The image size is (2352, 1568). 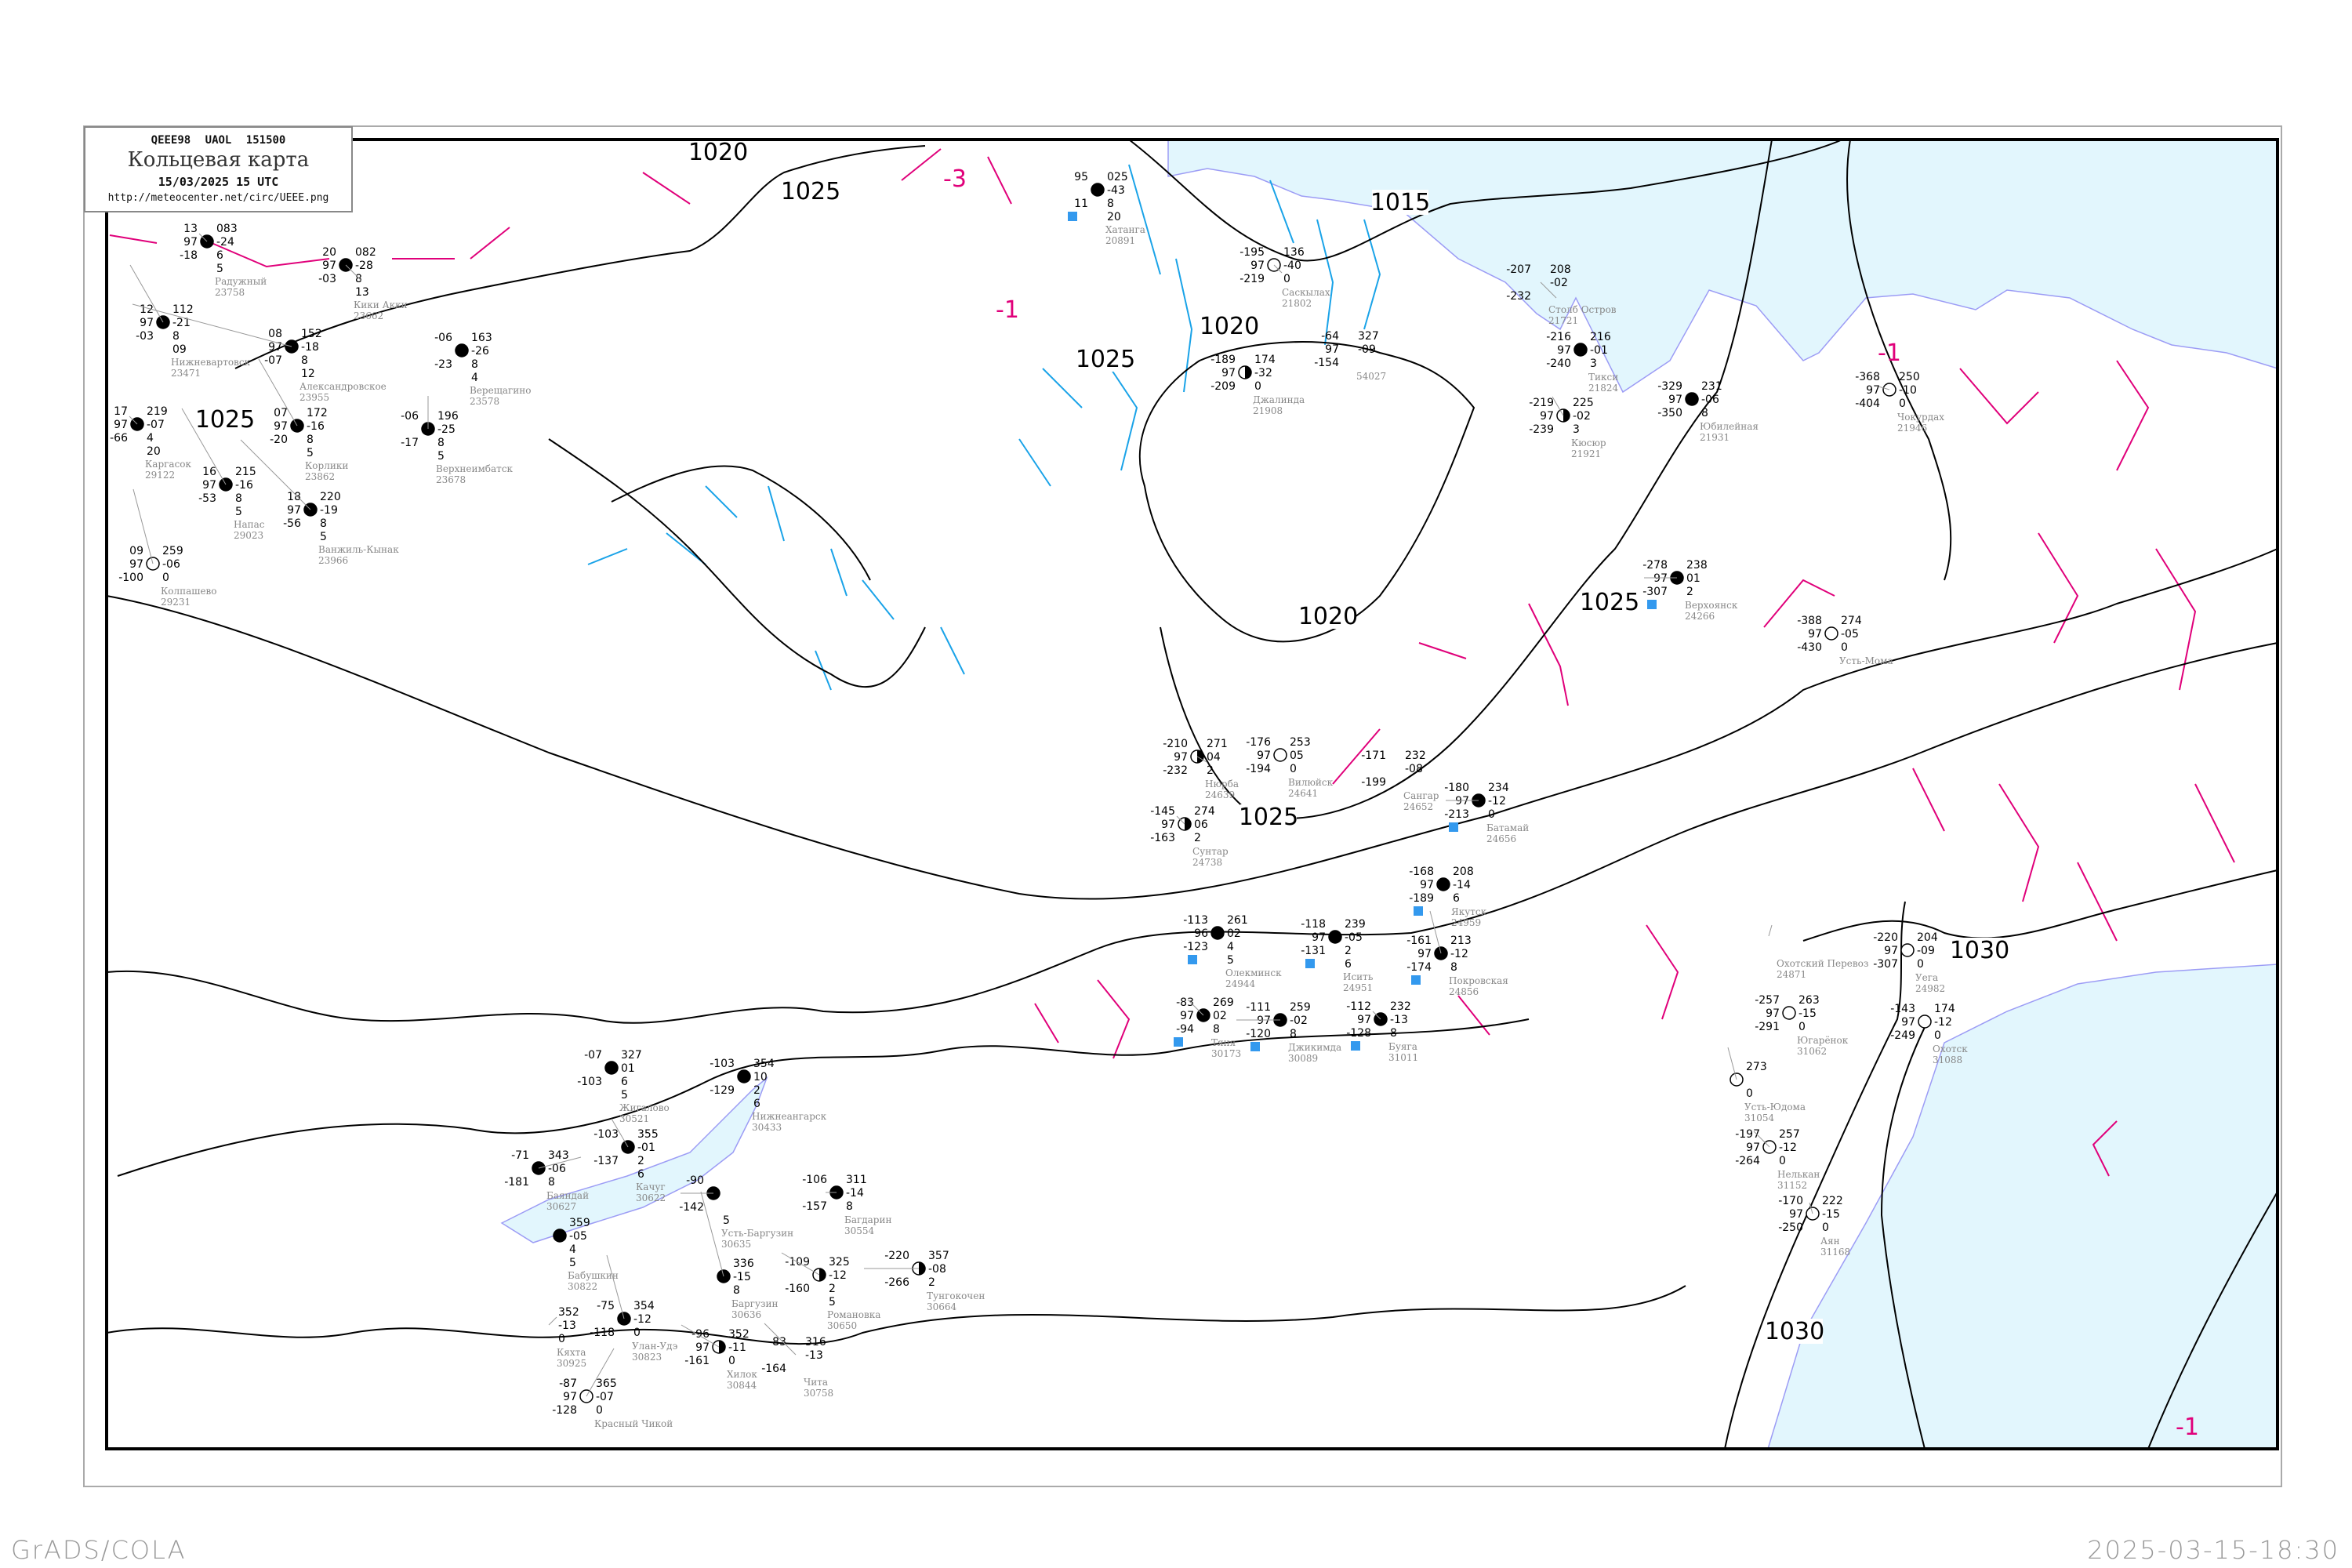 What do you see at coordinates (311, 334) in the screenshot?
I see `pressure: 152` at bounding box center [311, 334].